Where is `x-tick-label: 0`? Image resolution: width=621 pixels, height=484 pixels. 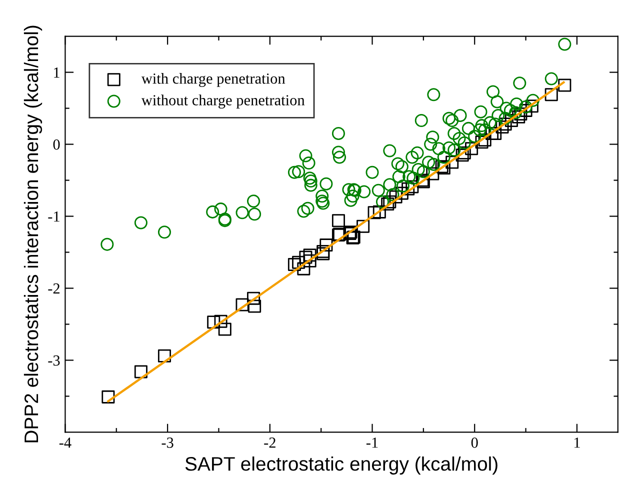
x-tick-label: 0 is located at coordinates (474, 443).